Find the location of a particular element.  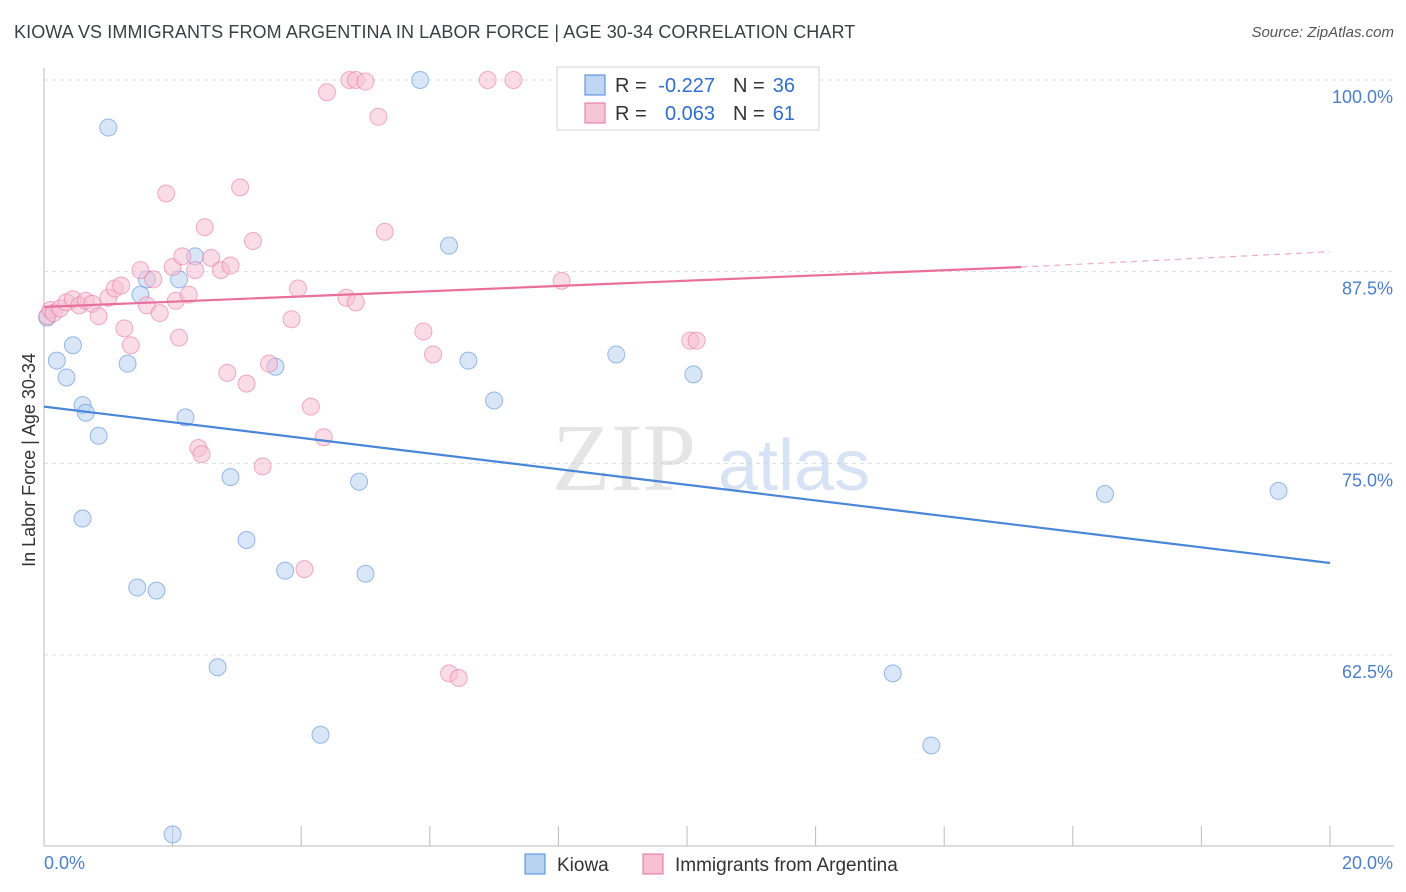

source-label: Source: ZipAtlas.com is located at coordinates (1322, 32).